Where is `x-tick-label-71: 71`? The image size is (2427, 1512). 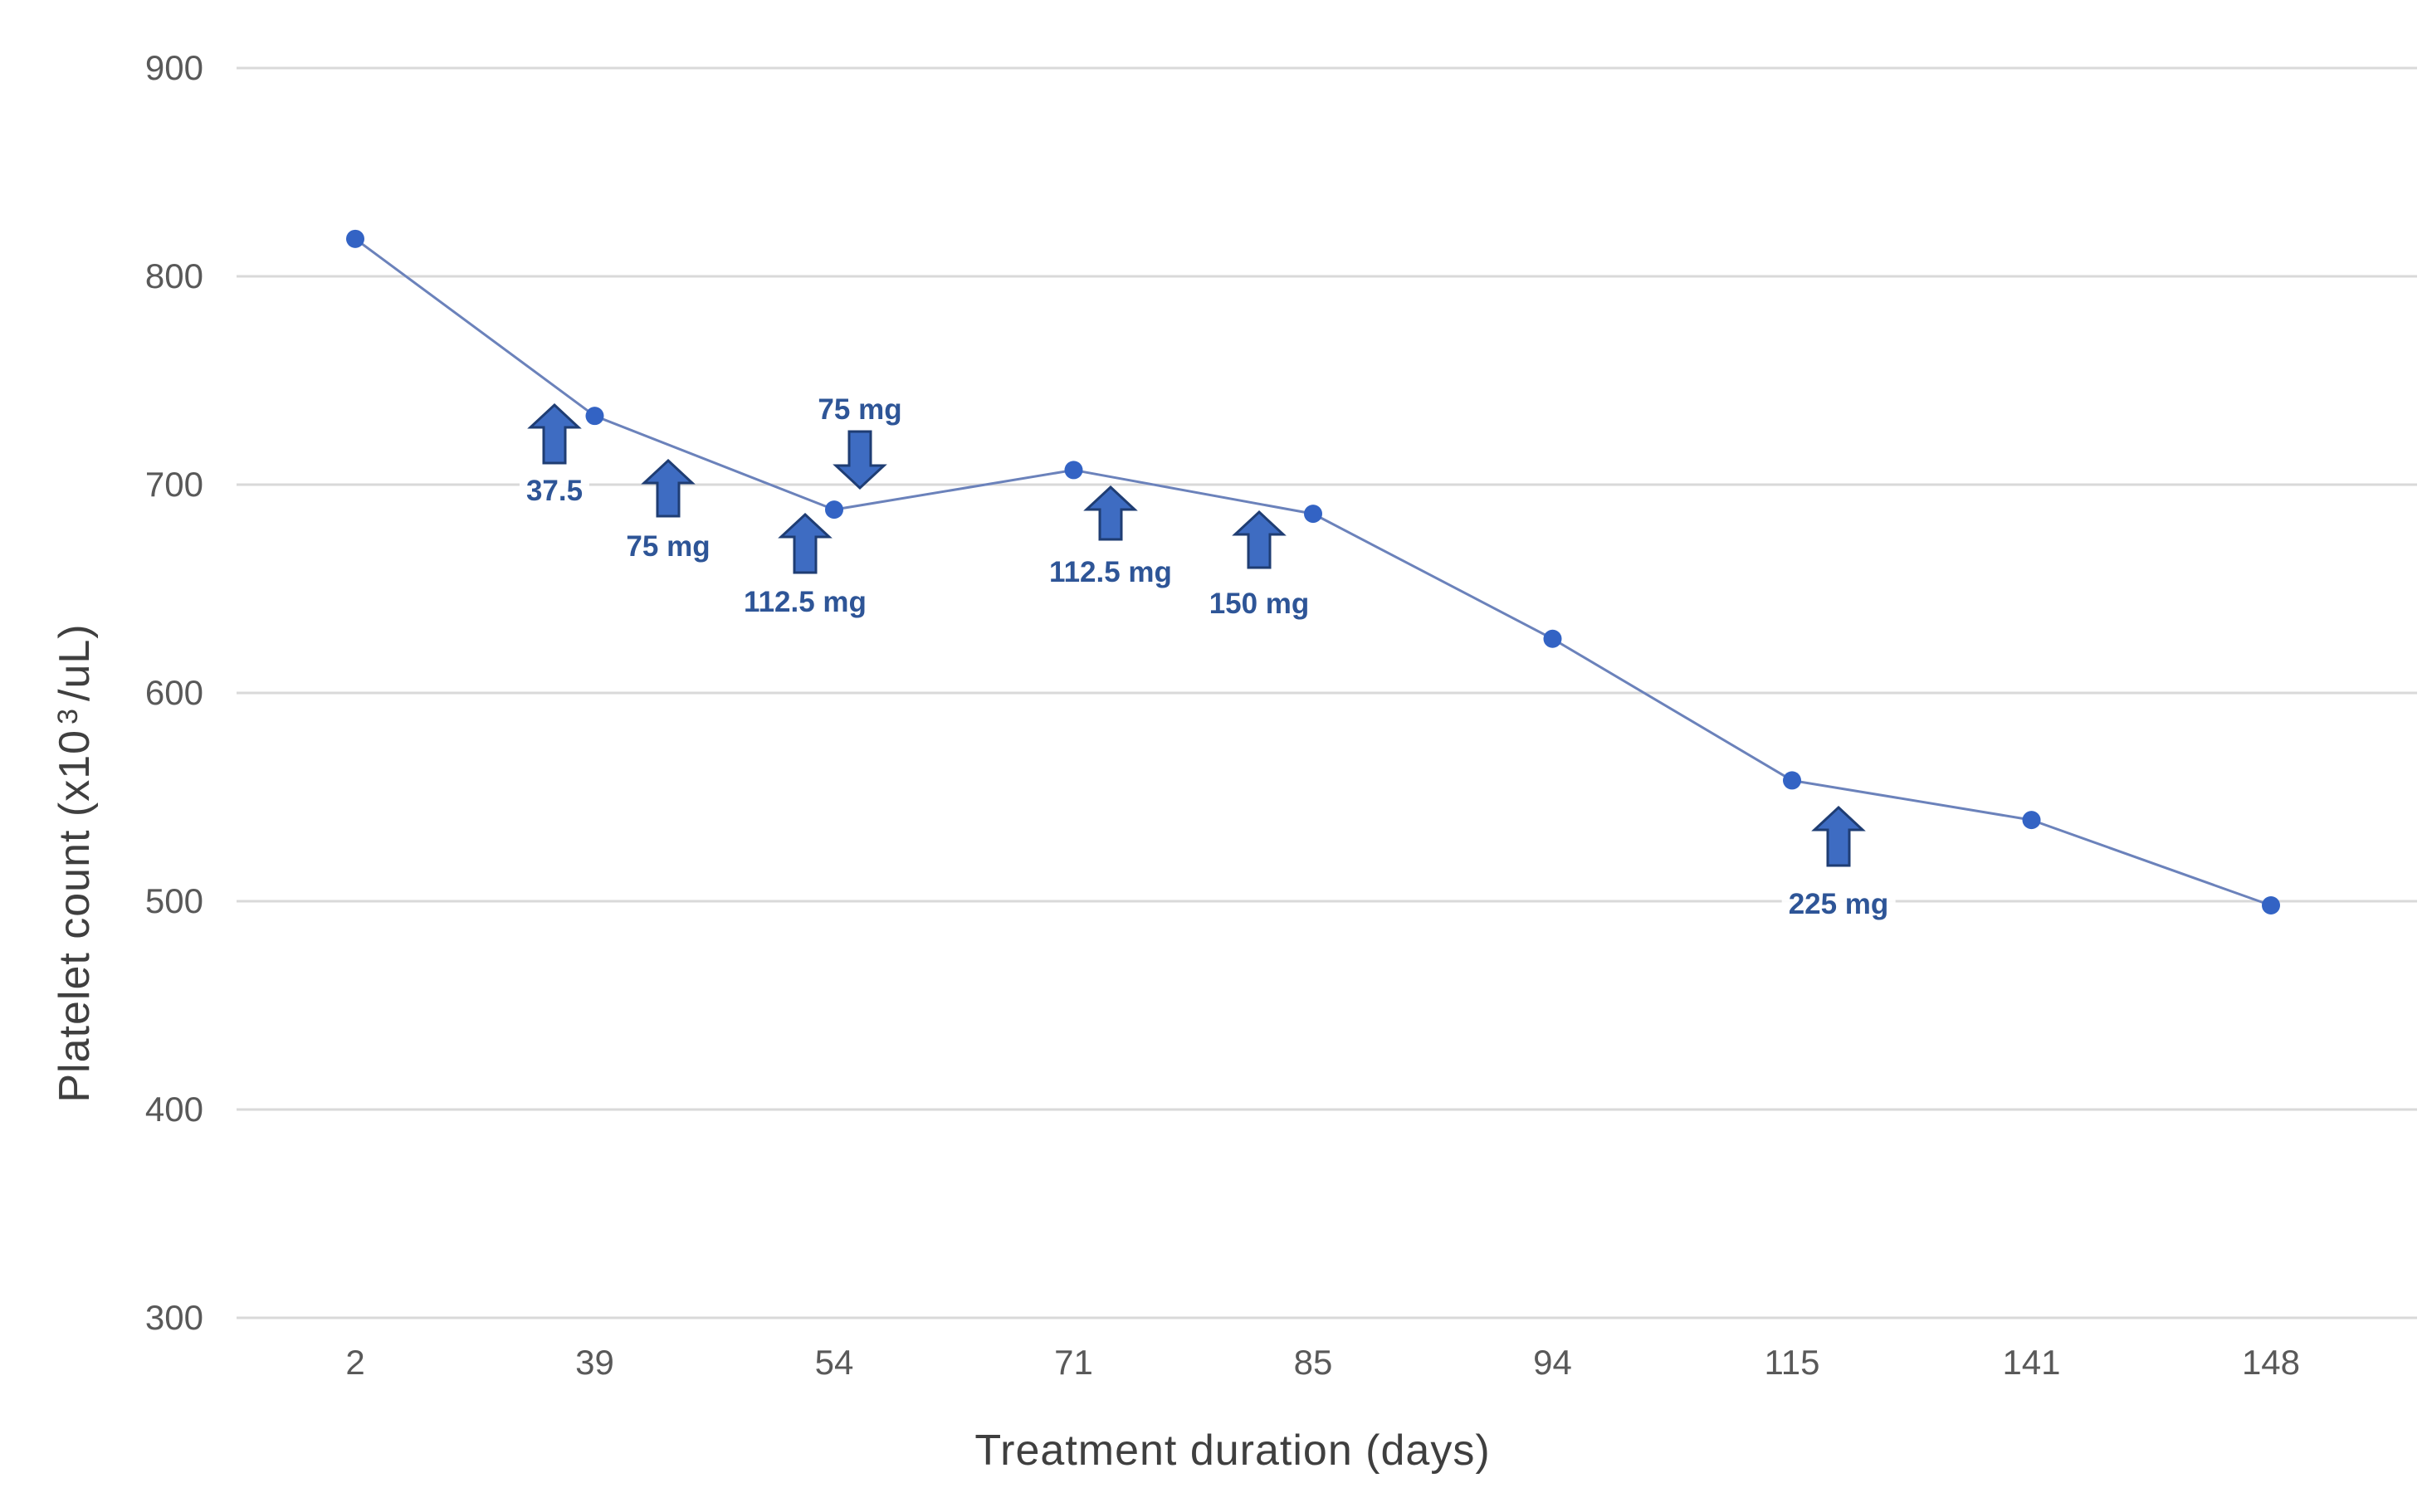
x-tick-label-71: 71 is located at coordinates (1073, 1363).